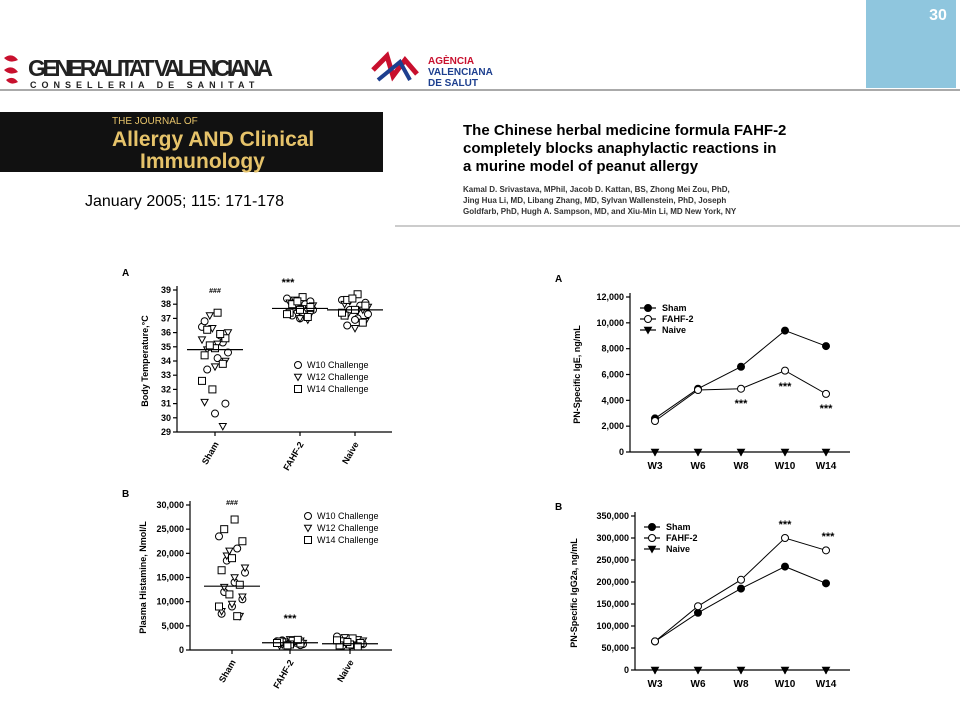 The image size is (960, 720). Describe the element at coordinates (338, 377) in the screenshot. I see `legend-label: W12 Challenge` at that location.